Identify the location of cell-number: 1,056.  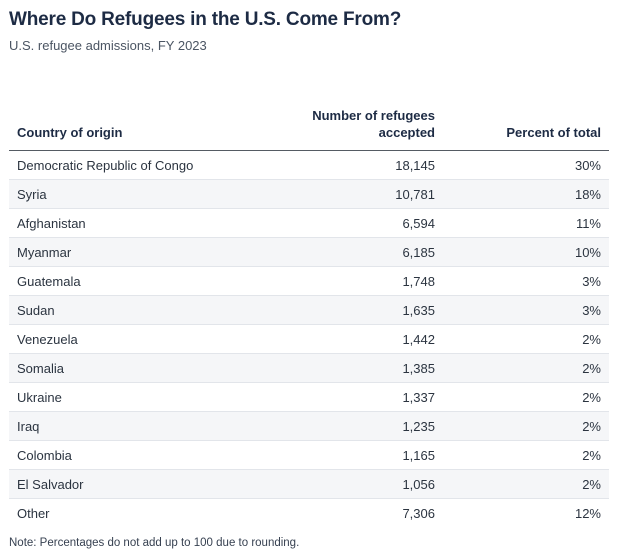
(365, 484).